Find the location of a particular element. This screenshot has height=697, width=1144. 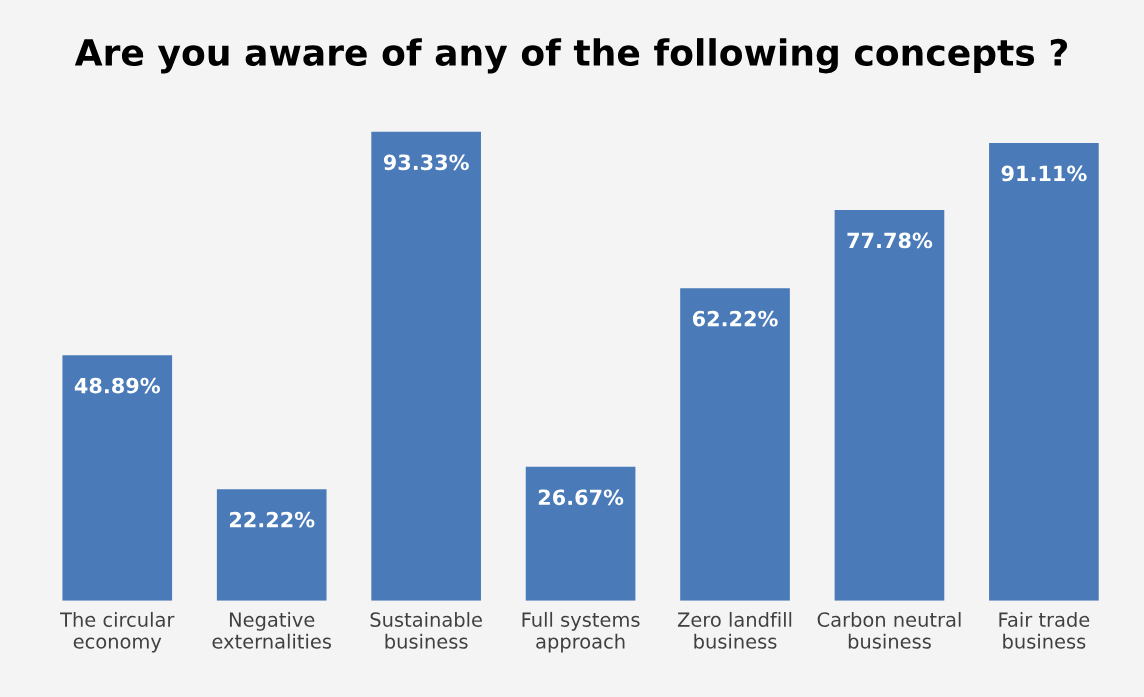

data-label: 77.78% is located at coordinates (890, 240).